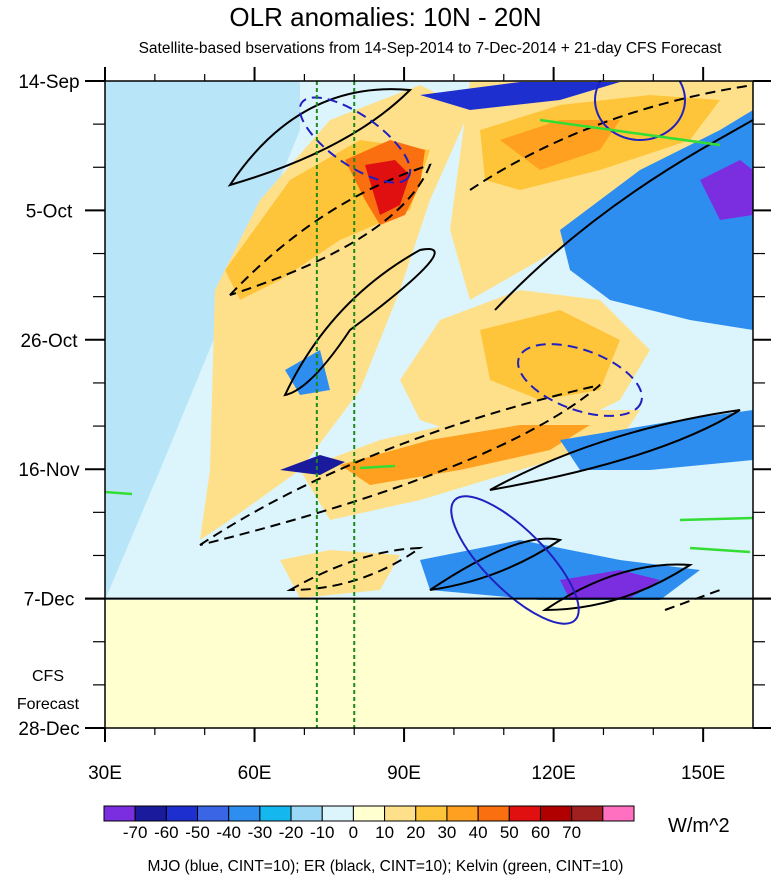  What do you see at coordinates (446, 832) in the screenshot?
I see `colorbar-label: 30` at bounding box center [446, 832].